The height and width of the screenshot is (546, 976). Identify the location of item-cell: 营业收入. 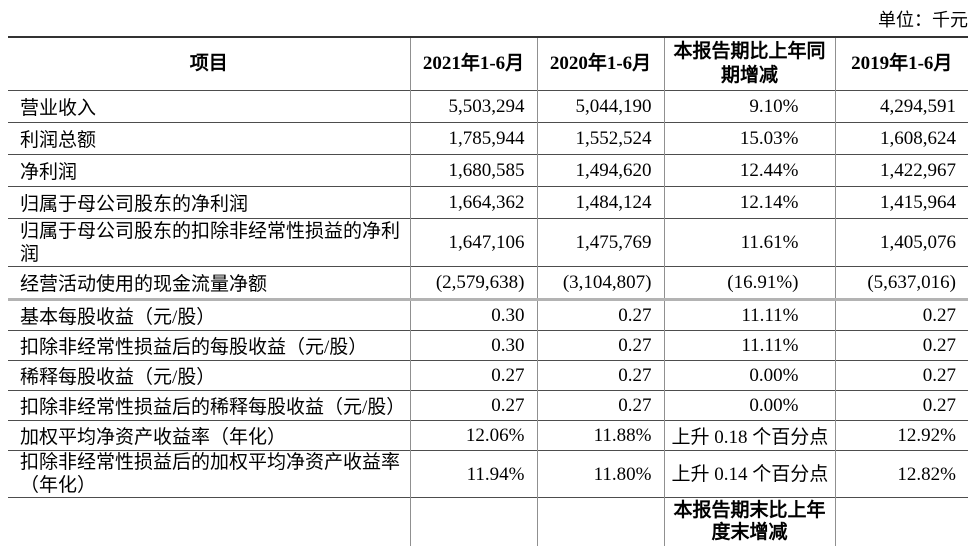
(209, 107).